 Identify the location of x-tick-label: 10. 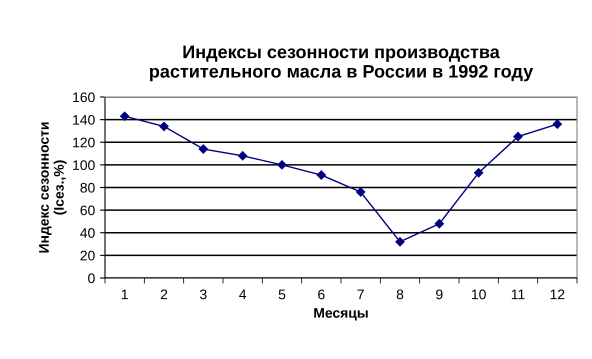
(479, 294).